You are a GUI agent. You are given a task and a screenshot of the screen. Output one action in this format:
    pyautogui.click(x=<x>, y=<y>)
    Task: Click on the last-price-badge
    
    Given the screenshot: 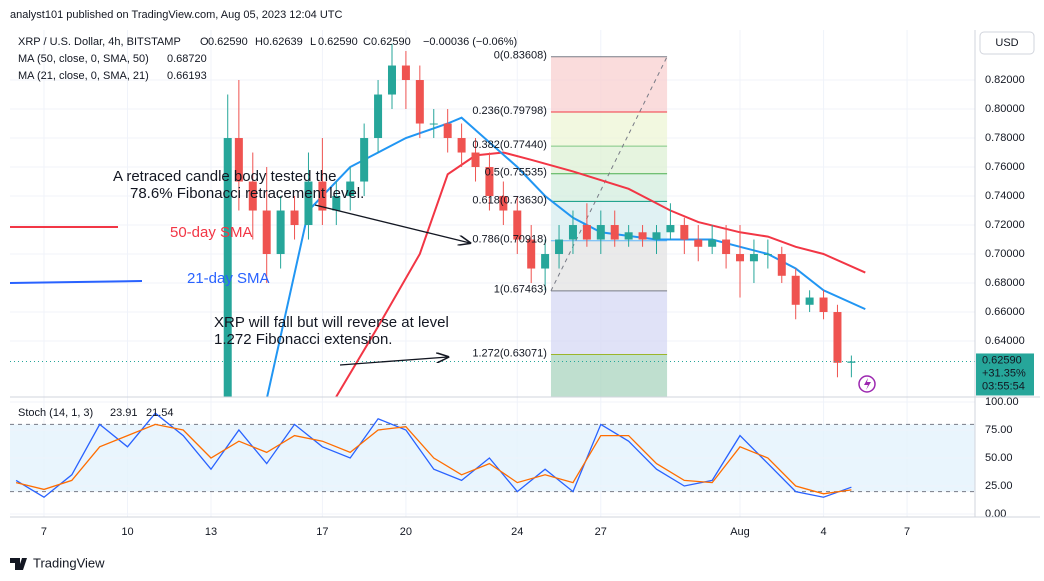 What is the action you would take?
    pyautogui.click(x=1005, y=374)
    